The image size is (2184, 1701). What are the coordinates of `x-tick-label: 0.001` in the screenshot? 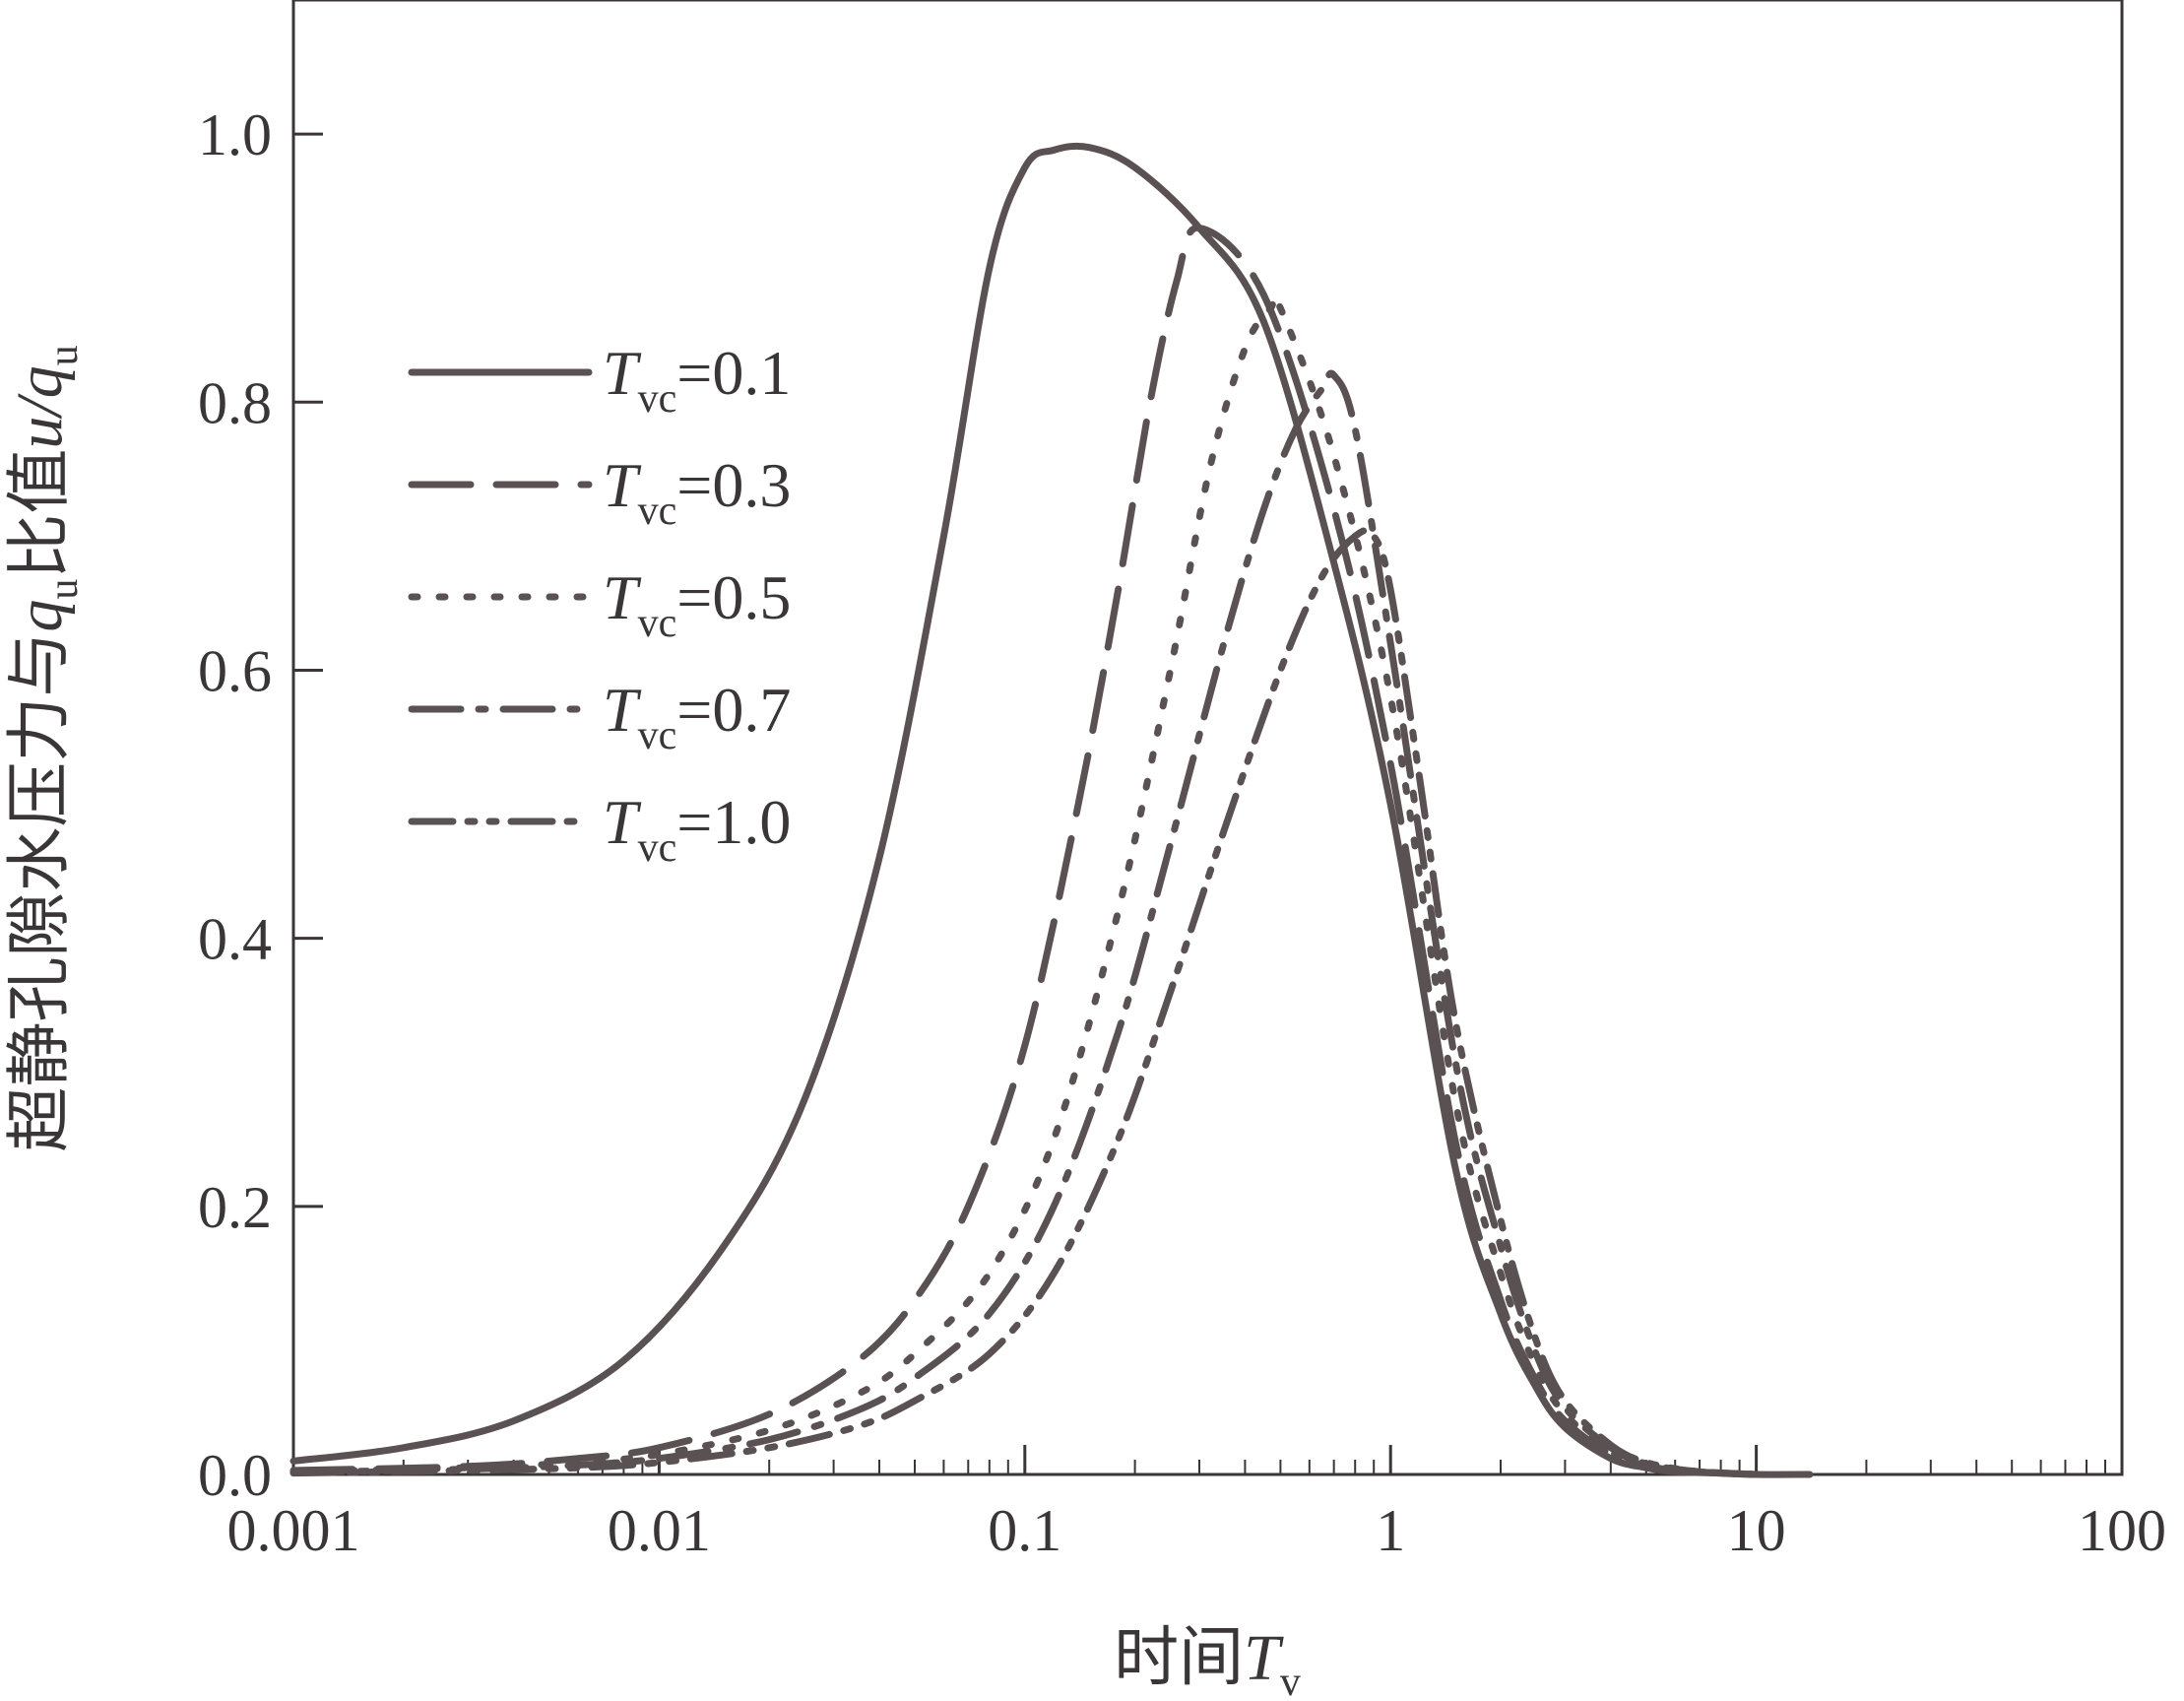 It's located at (293, 1530).